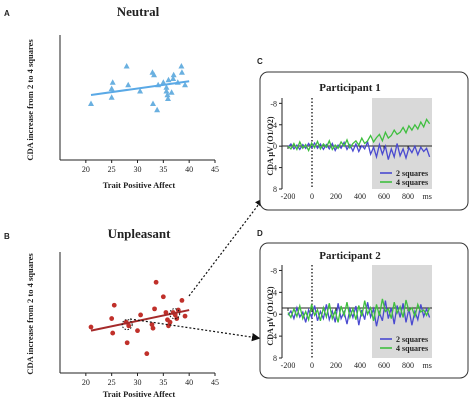 The width and height of the screenshot is (474, 412). I want to click on fit-line-b, so click(140, 320).